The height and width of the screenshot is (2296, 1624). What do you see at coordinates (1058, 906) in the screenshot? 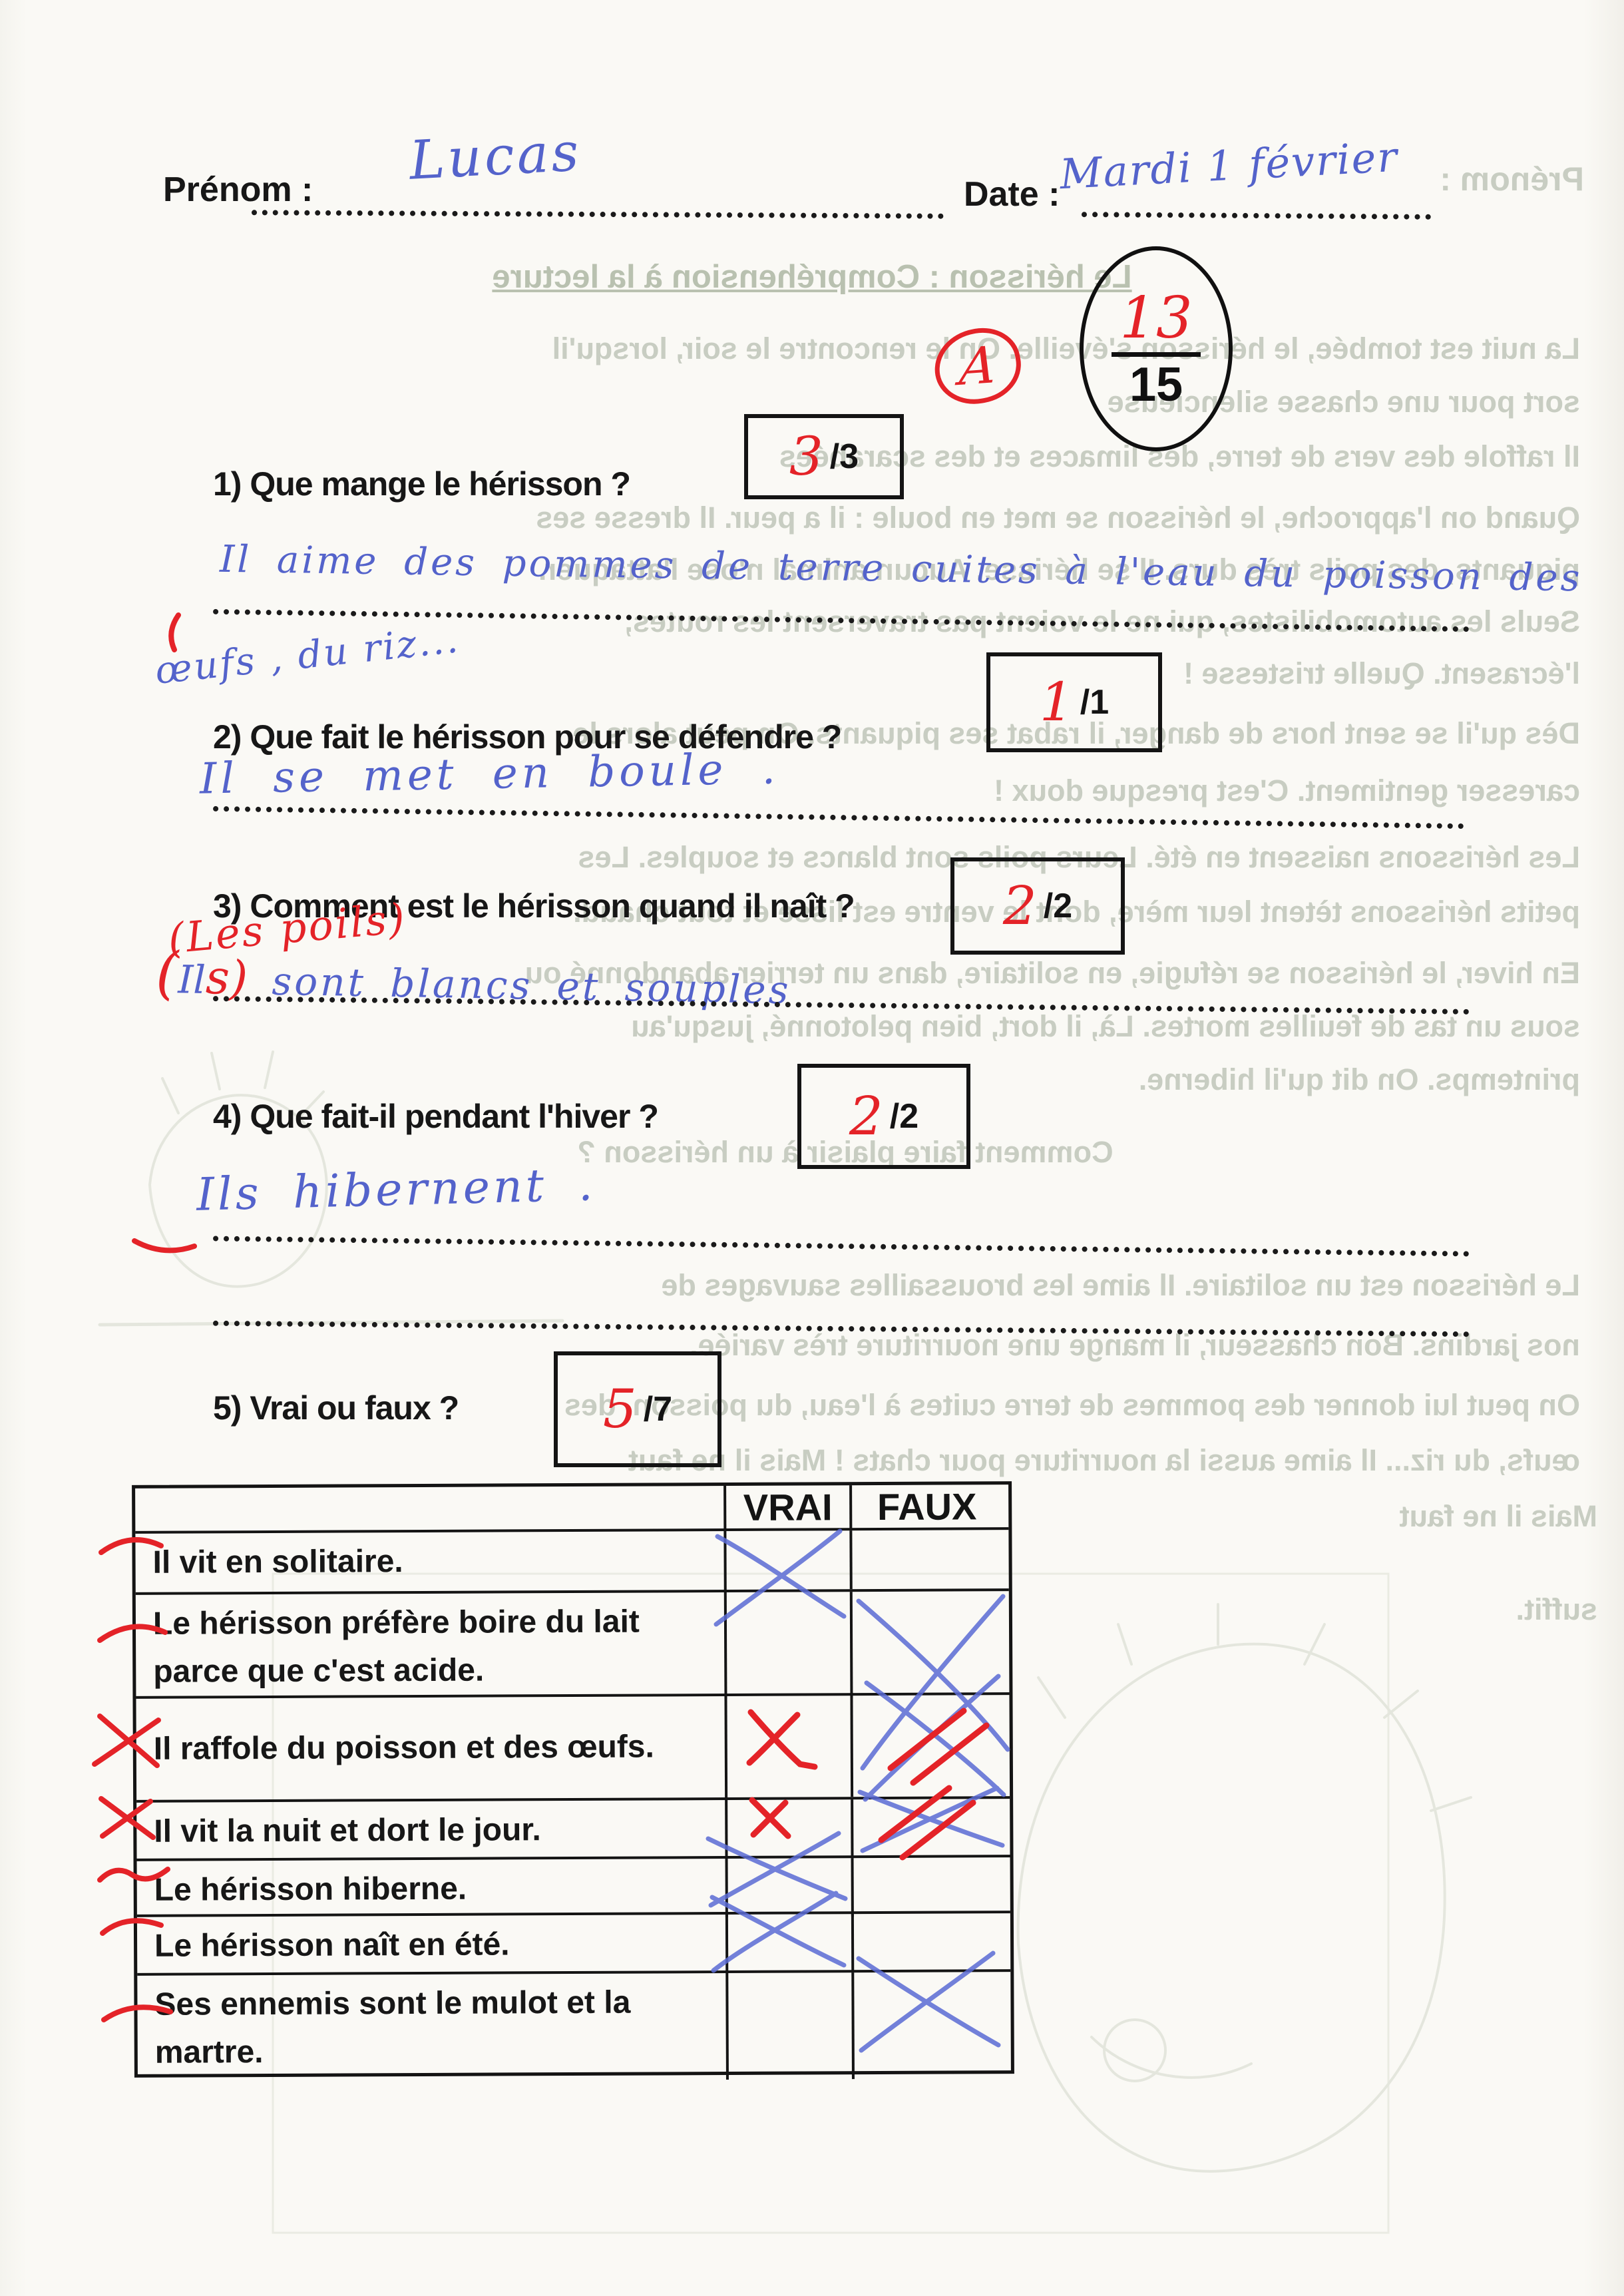
I see `question-3-max: /2` at bounding box center [1058, 906].